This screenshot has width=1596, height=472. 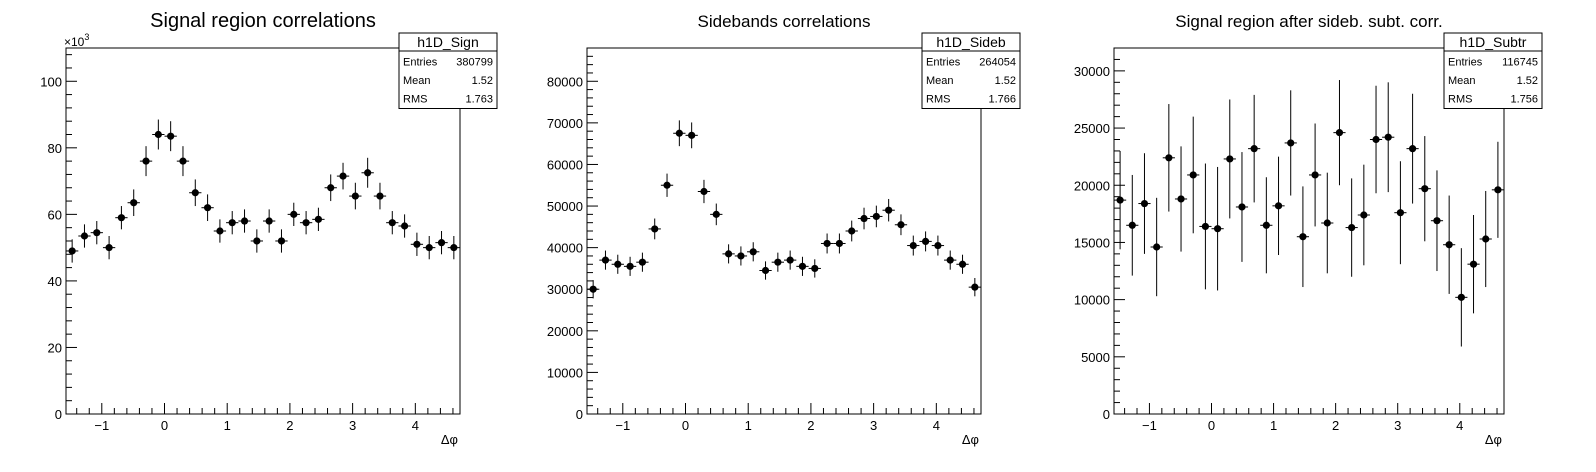 What do you see at coordinates (449, 439) in the screenshot?
I see `x-axis-label: Δφ` at bounding box center [449, 439].